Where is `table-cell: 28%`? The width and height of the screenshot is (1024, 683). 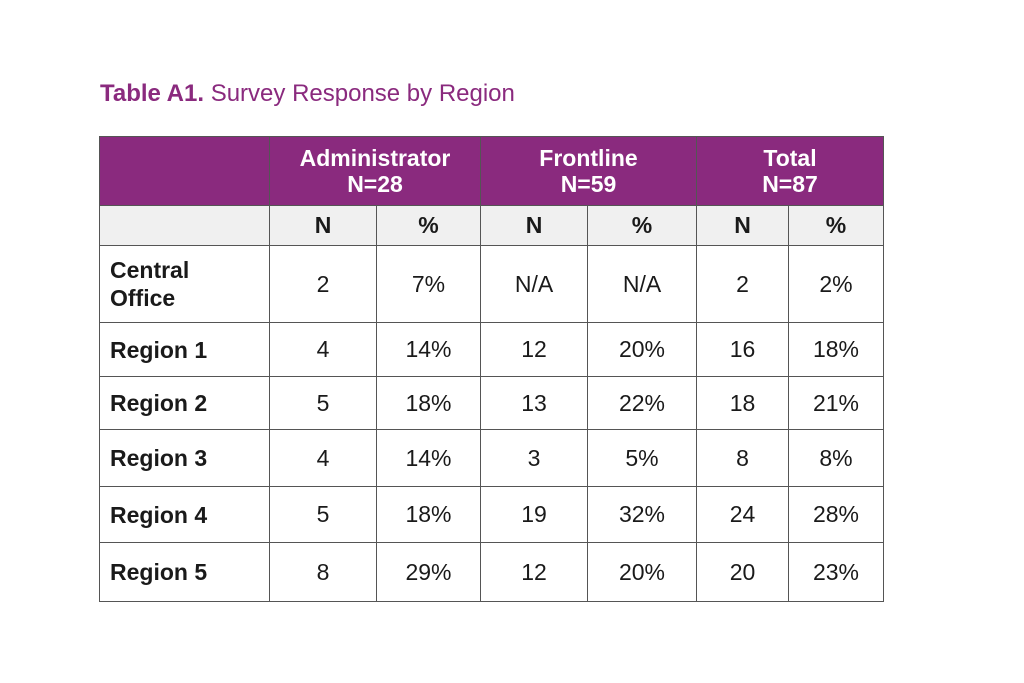
table-cell: 28% is located at coordinates (836, 514).